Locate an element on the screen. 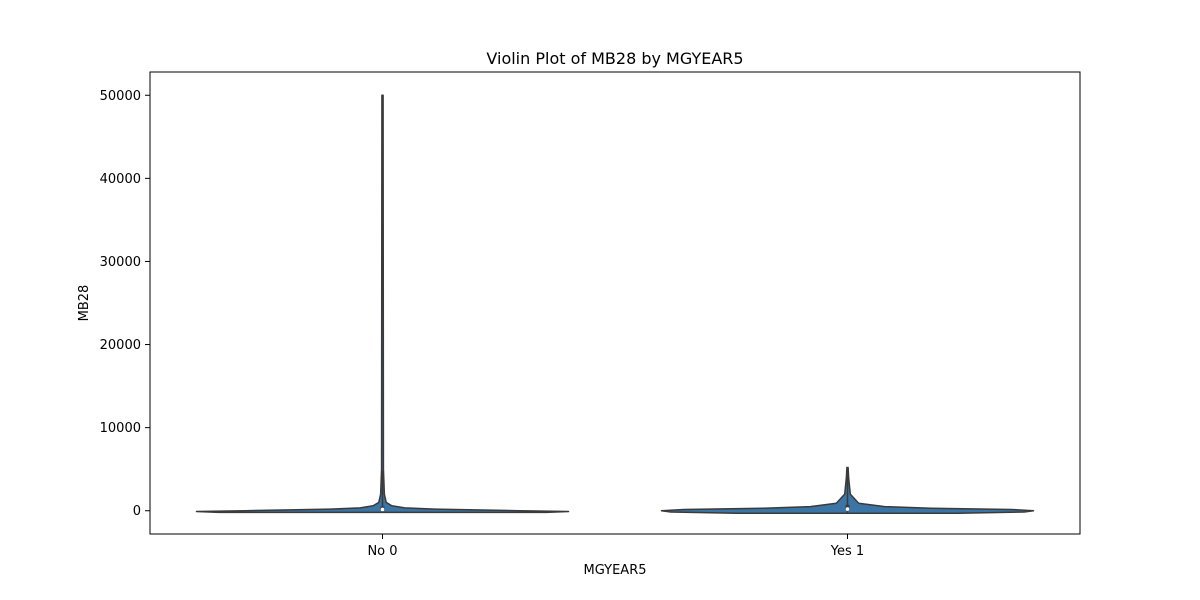 The height and width of the screenshot is (600, 1200). y-tick-label: 50000 is located at coordinates (120, 96).